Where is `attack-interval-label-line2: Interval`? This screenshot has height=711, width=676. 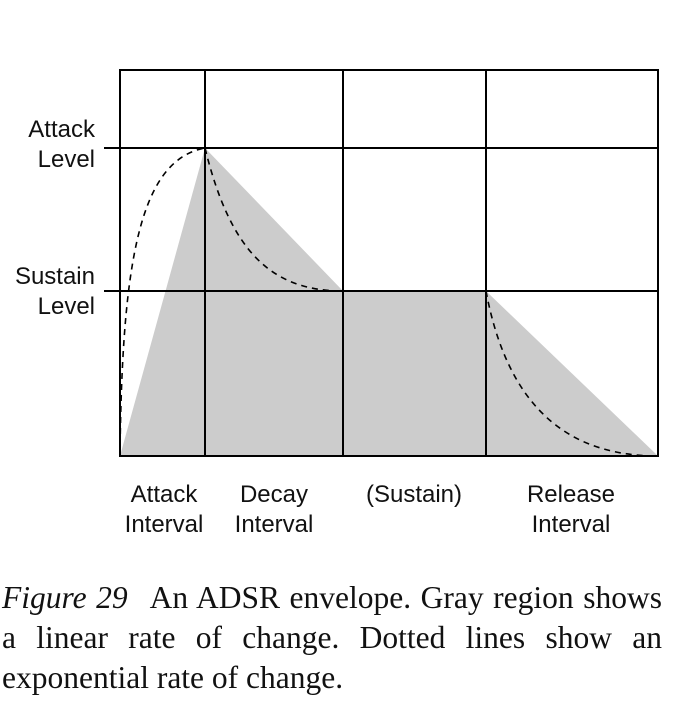
attack-interval-label-line2: Interval is located at coordinates (164, 524).